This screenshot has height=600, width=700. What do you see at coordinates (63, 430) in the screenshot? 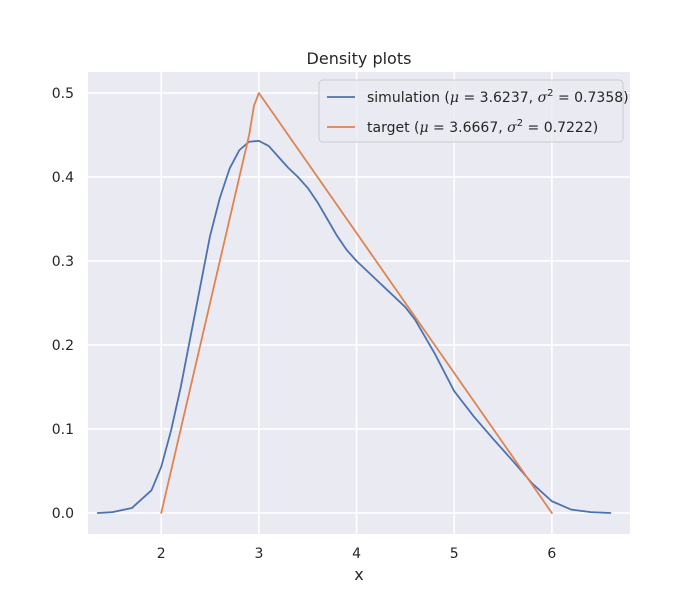
I see `y-tick-label: 0.1` at bounding box center [63, 430].